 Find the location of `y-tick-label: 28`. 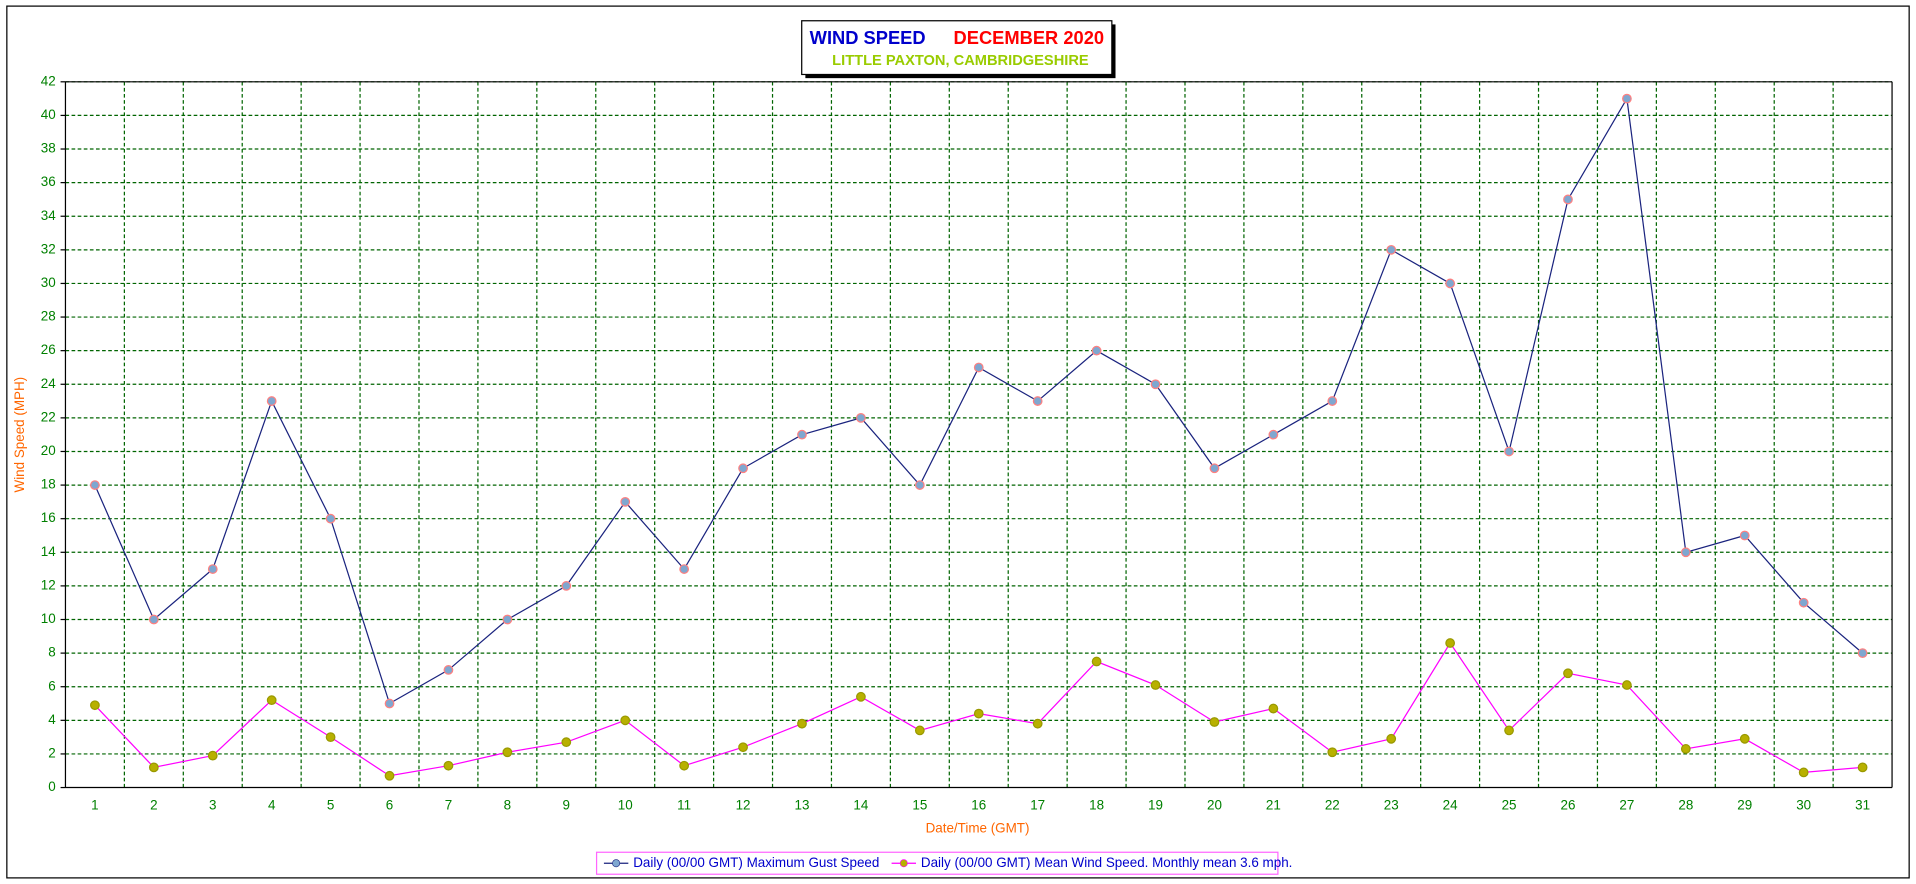

y-tick-label: 28 is located at coordinates (48, 316).